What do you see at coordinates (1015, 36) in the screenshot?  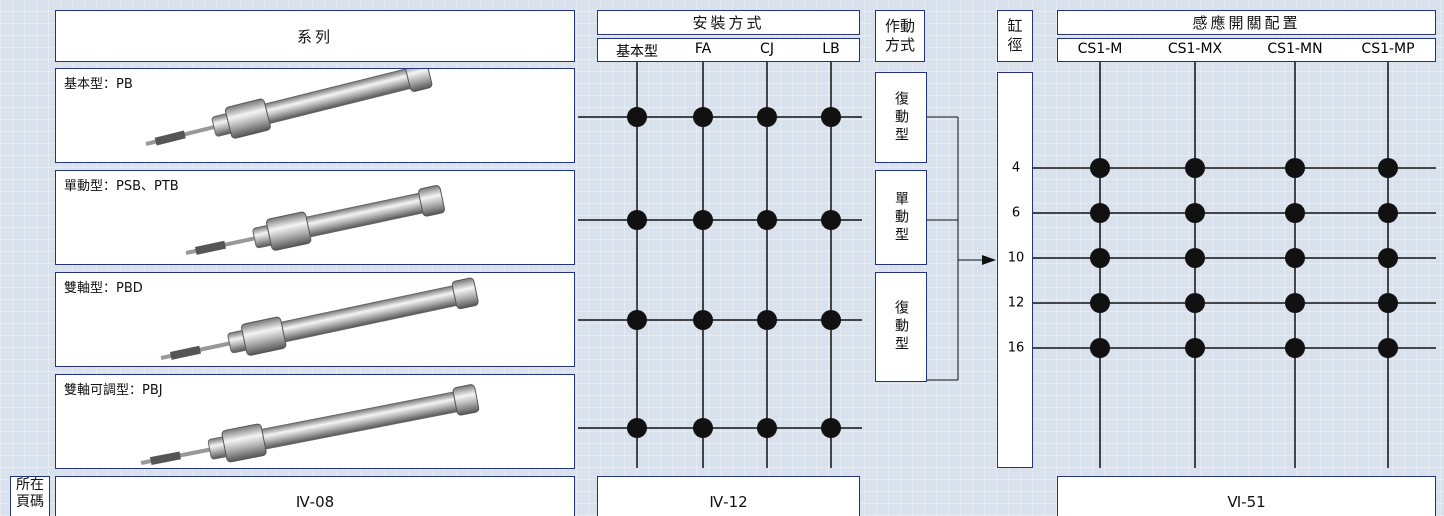 I see `bore-header: 缸徑` at bounding box center [1015, 36].